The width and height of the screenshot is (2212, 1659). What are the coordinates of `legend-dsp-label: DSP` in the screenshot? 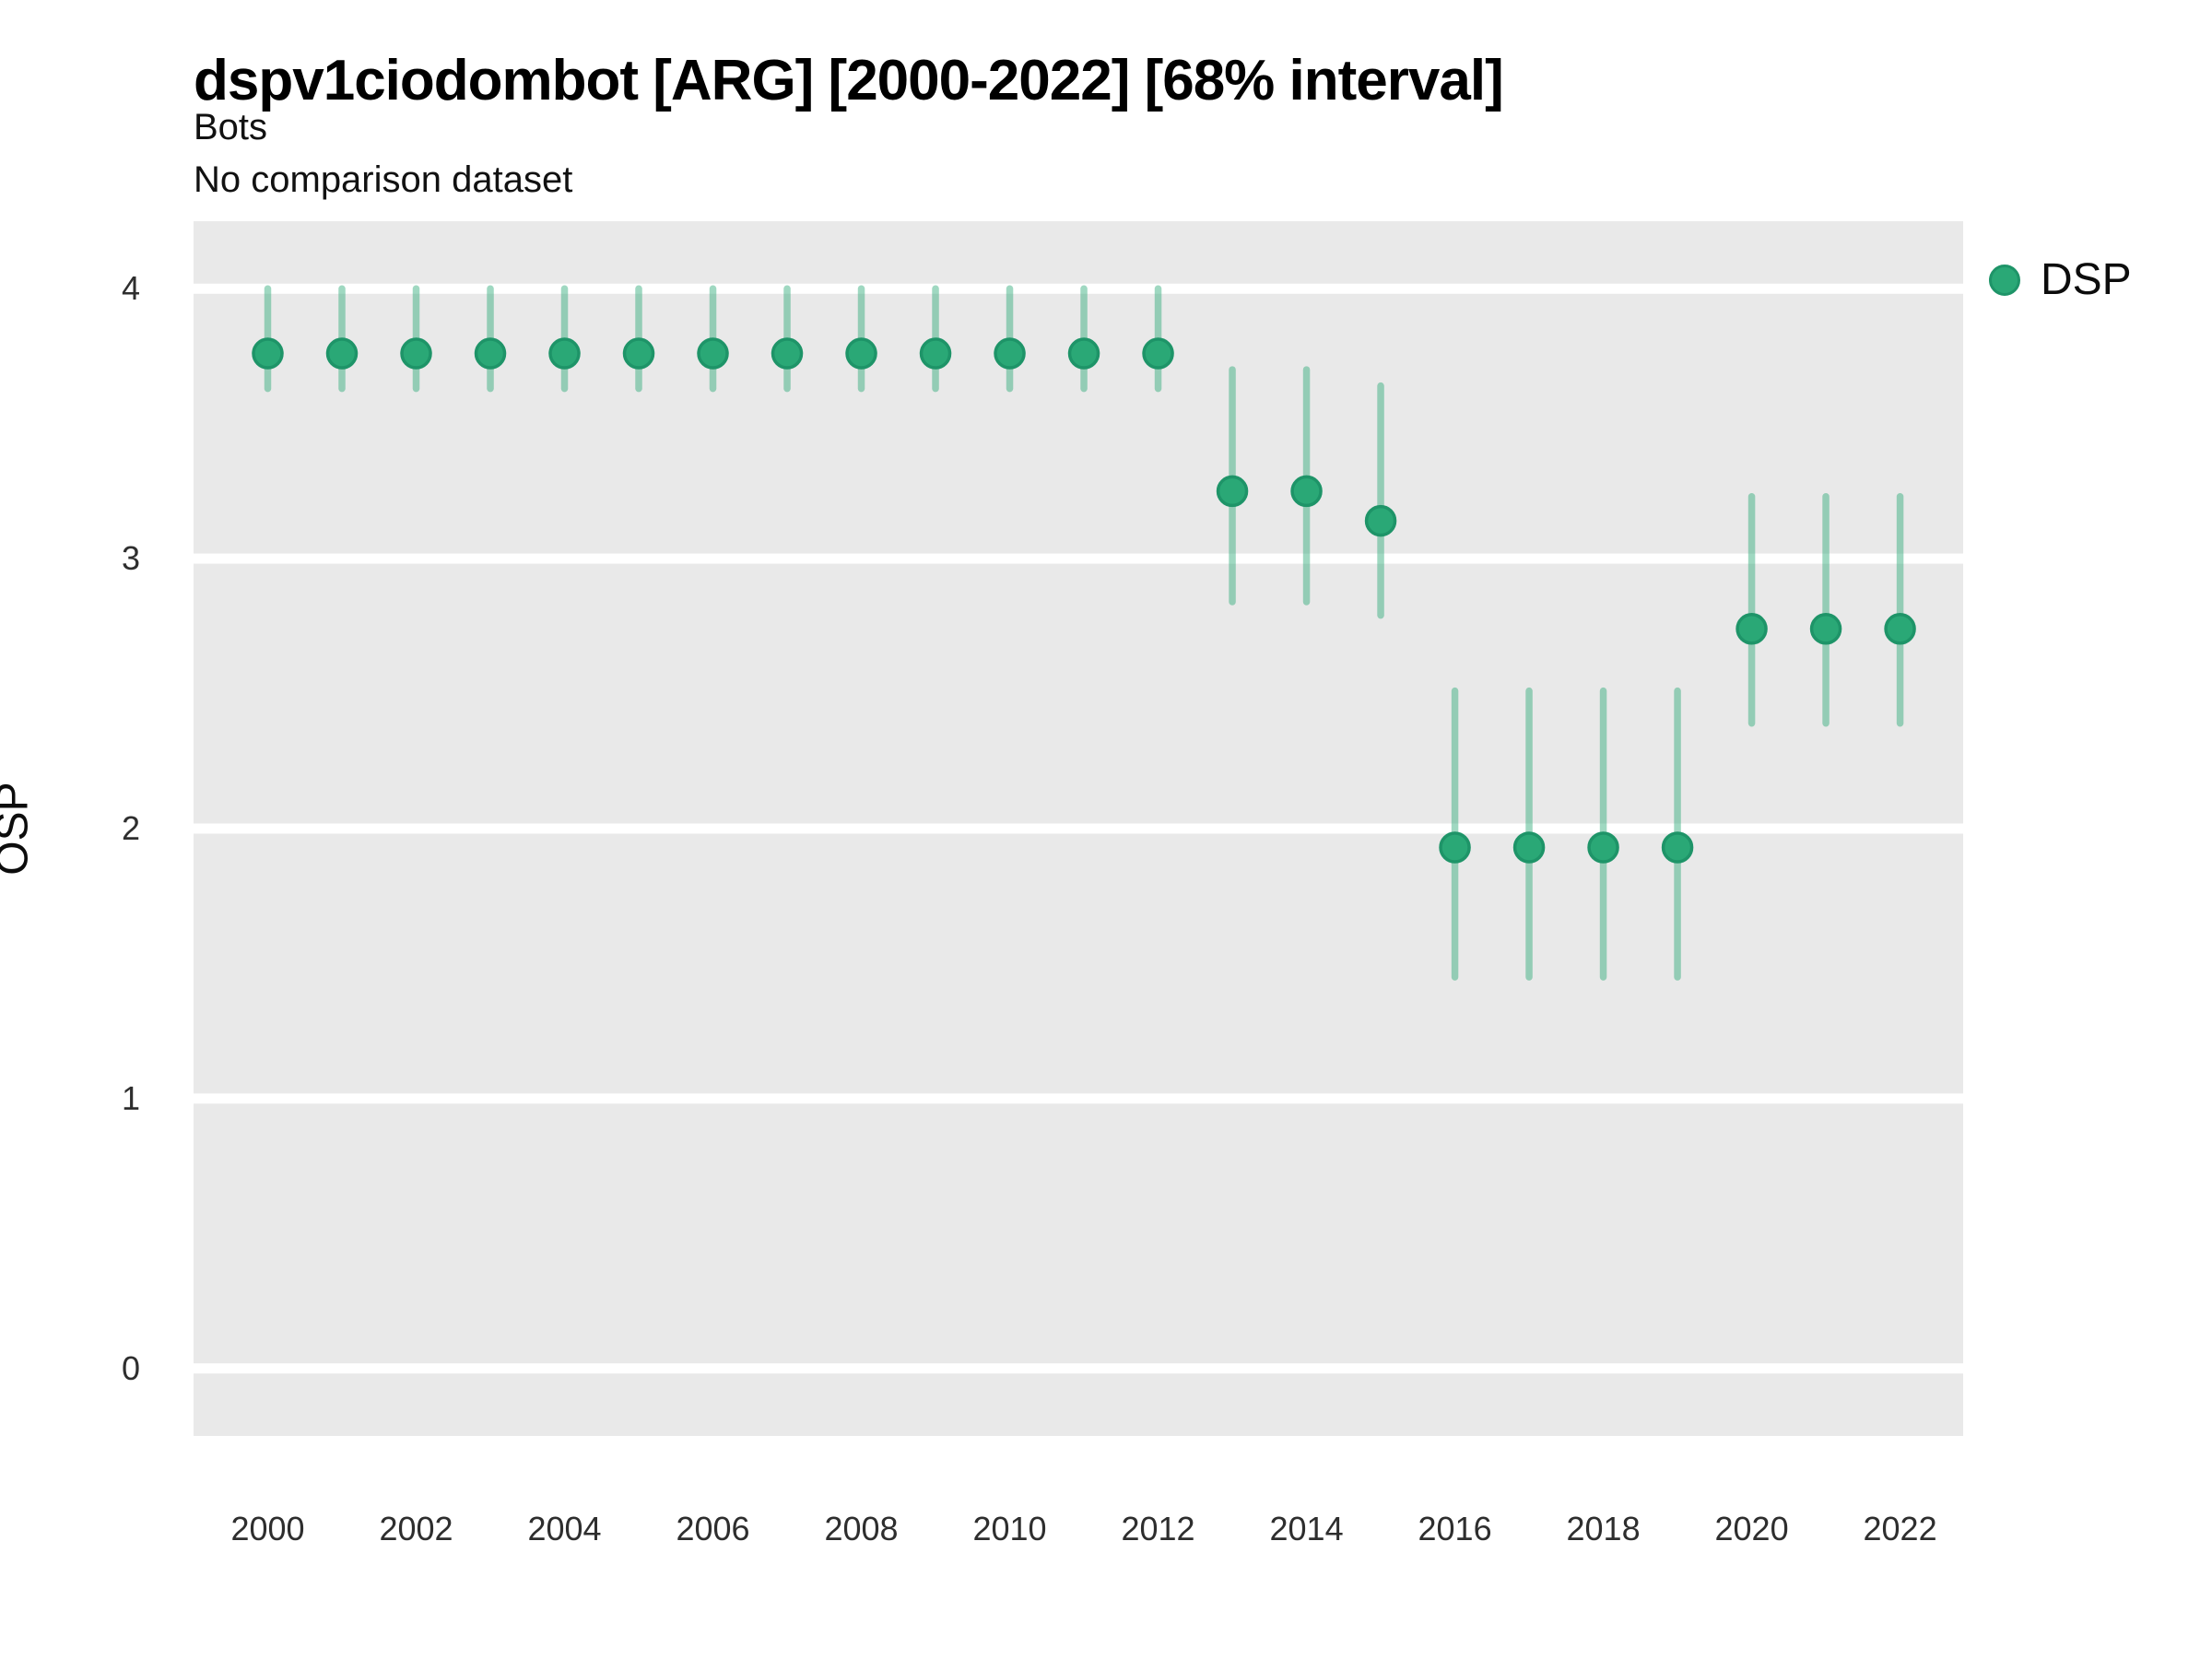 It's located at (2086, 279).